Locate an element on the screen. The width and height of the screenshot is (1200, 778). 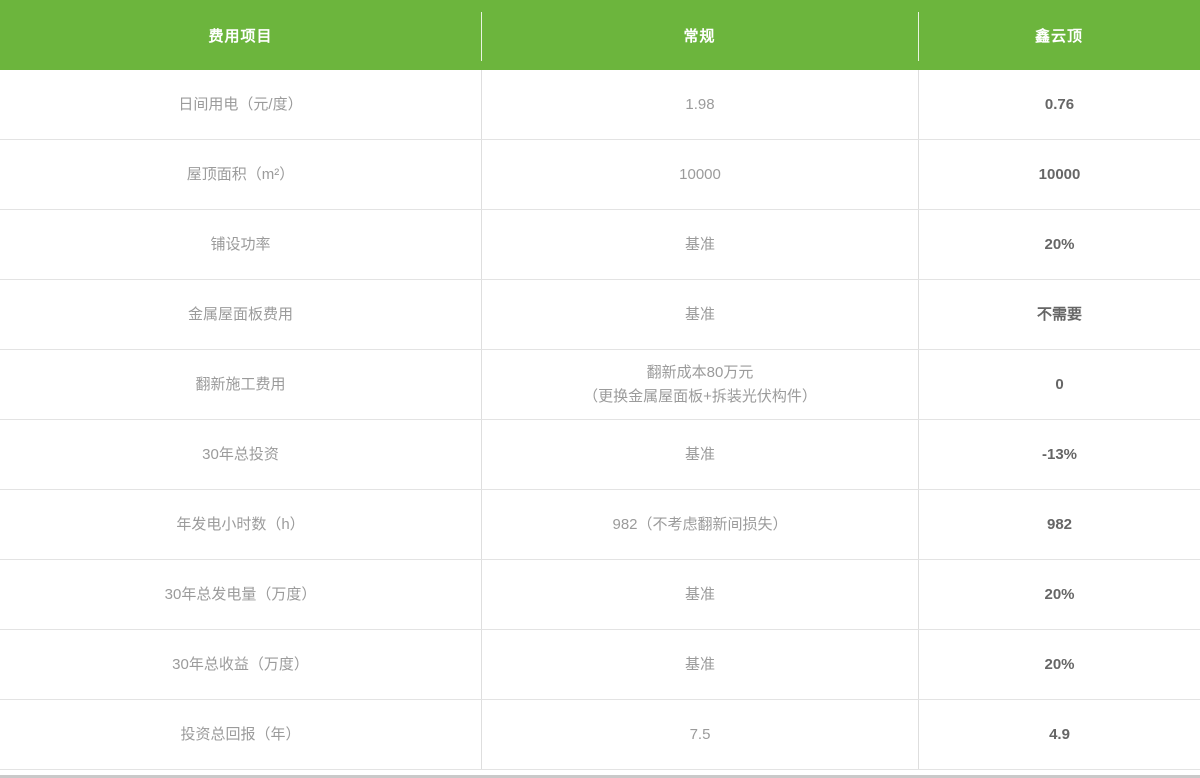
table-row: 30年总发电量（万度） 基准 20% is located at coordinates (600, 595).